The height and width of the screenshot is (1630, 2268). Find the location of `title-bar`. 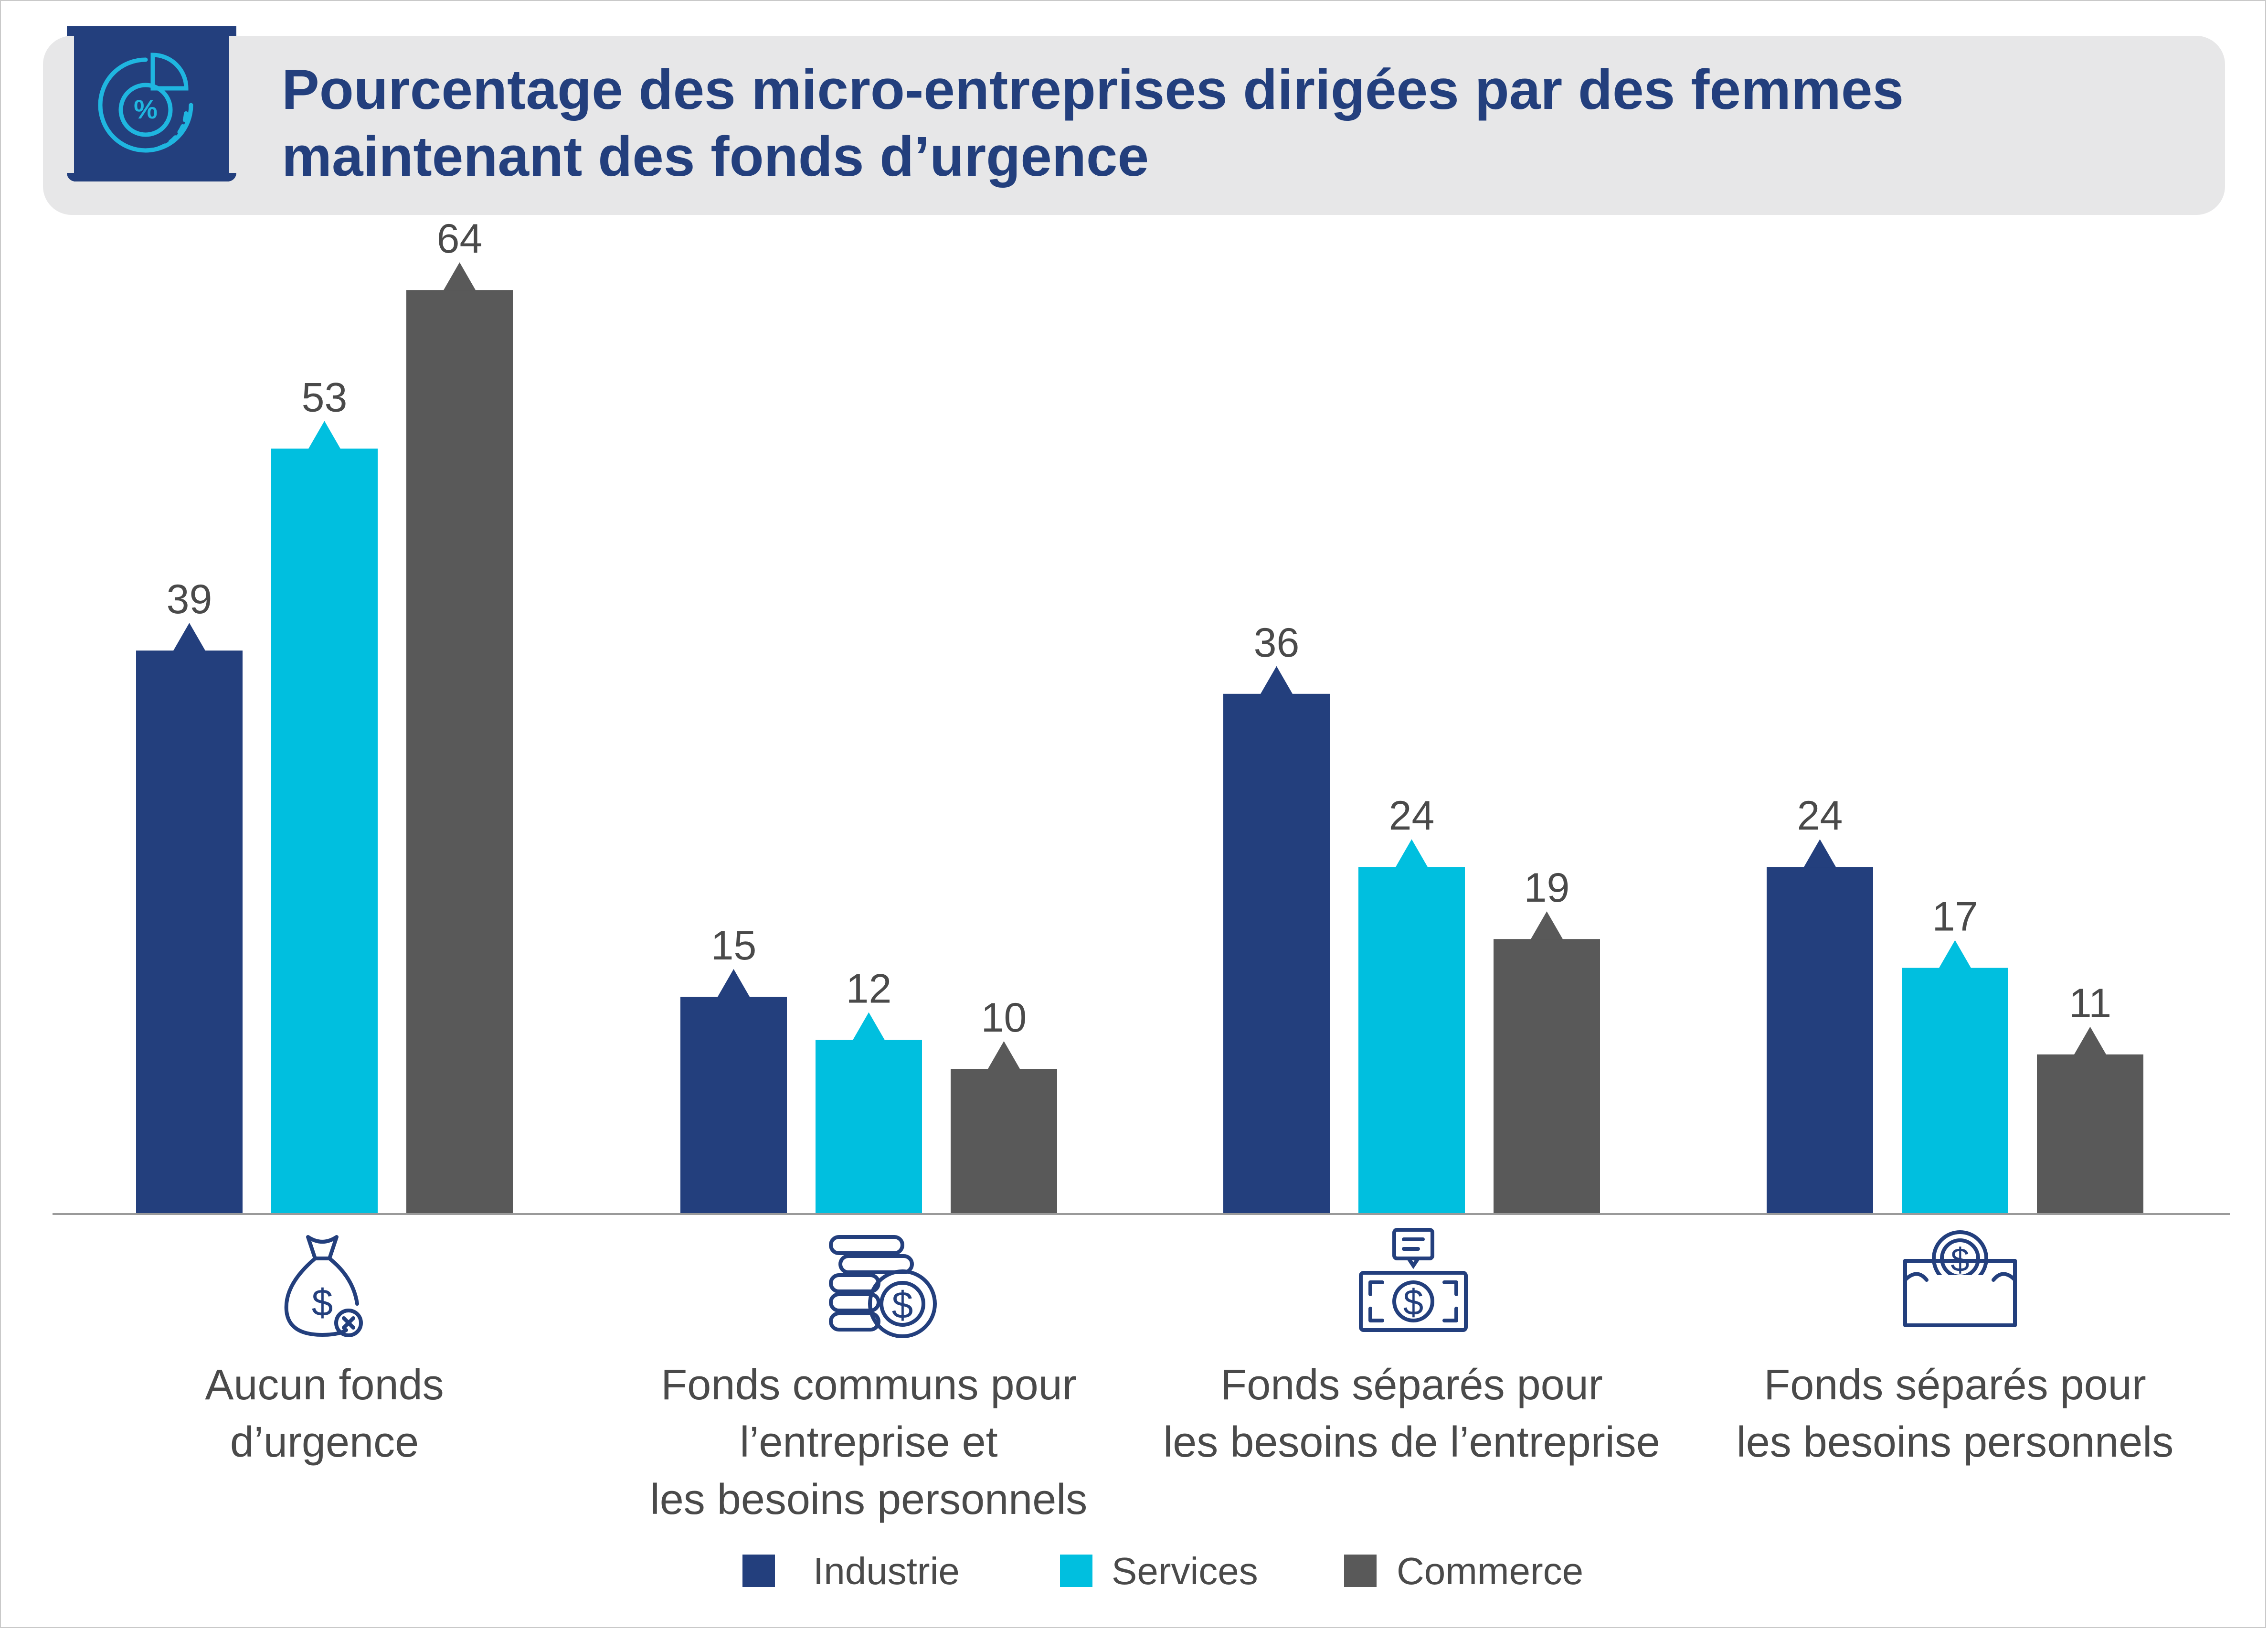

title-bar is located at coordinates (1134, 125).